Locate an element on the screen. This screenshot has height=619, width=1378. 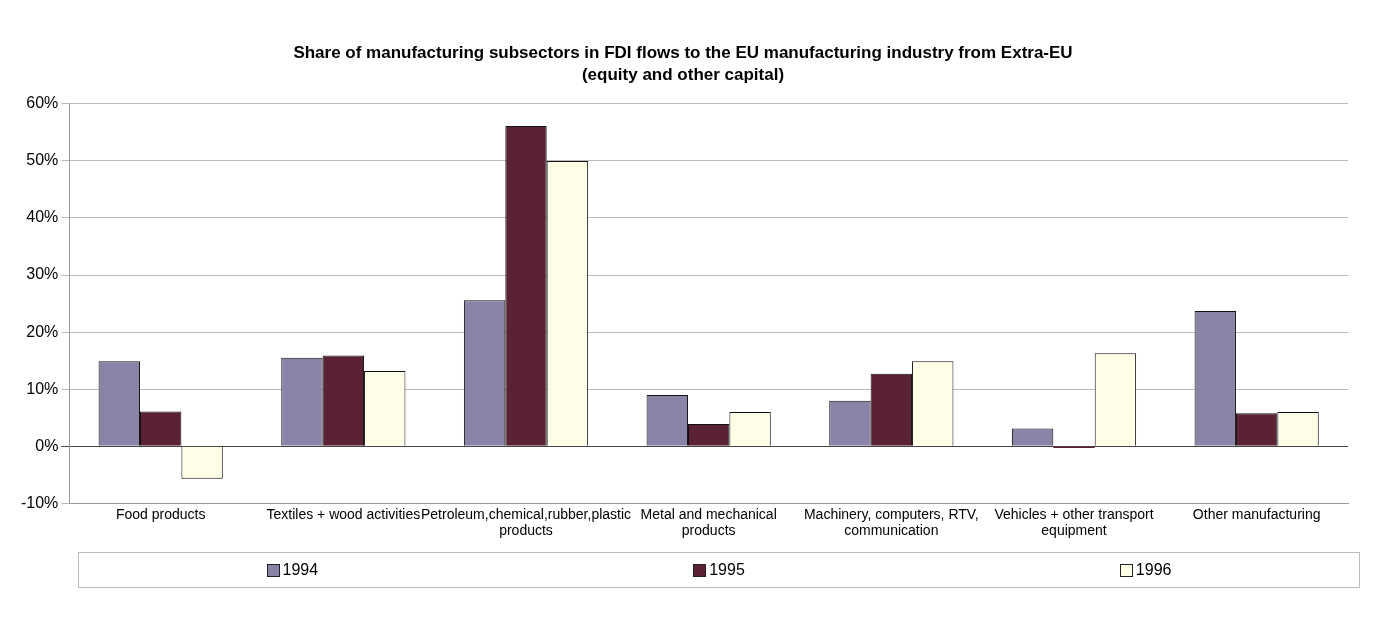
y-tick-label: 0% is located at coordinates (47, 445).